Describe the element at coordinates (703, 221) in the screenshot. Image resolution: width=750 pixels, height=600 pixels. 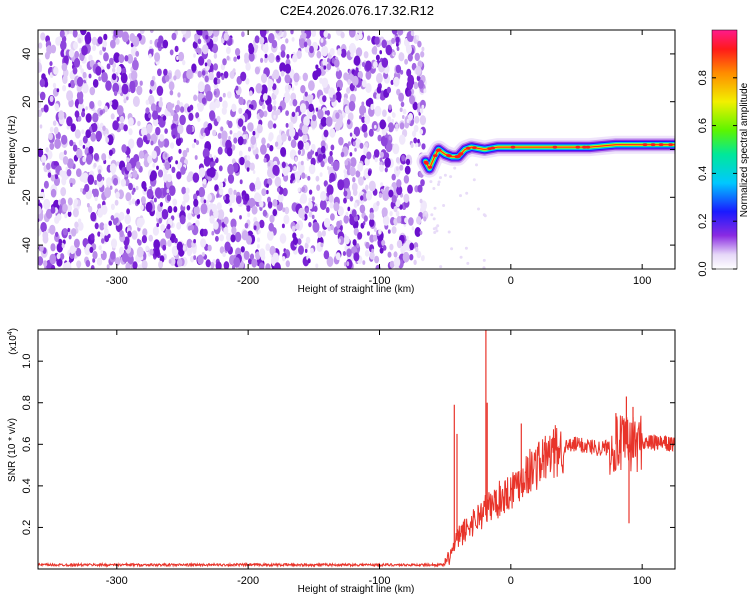
I see `colorbar-tick-label: 0.2` at that location.